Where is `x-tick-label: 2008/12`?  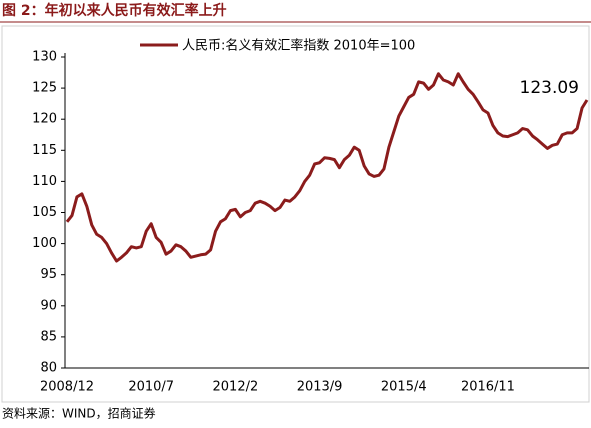 x-tick-label: 2008/12 is located at coordinates (67, 387).